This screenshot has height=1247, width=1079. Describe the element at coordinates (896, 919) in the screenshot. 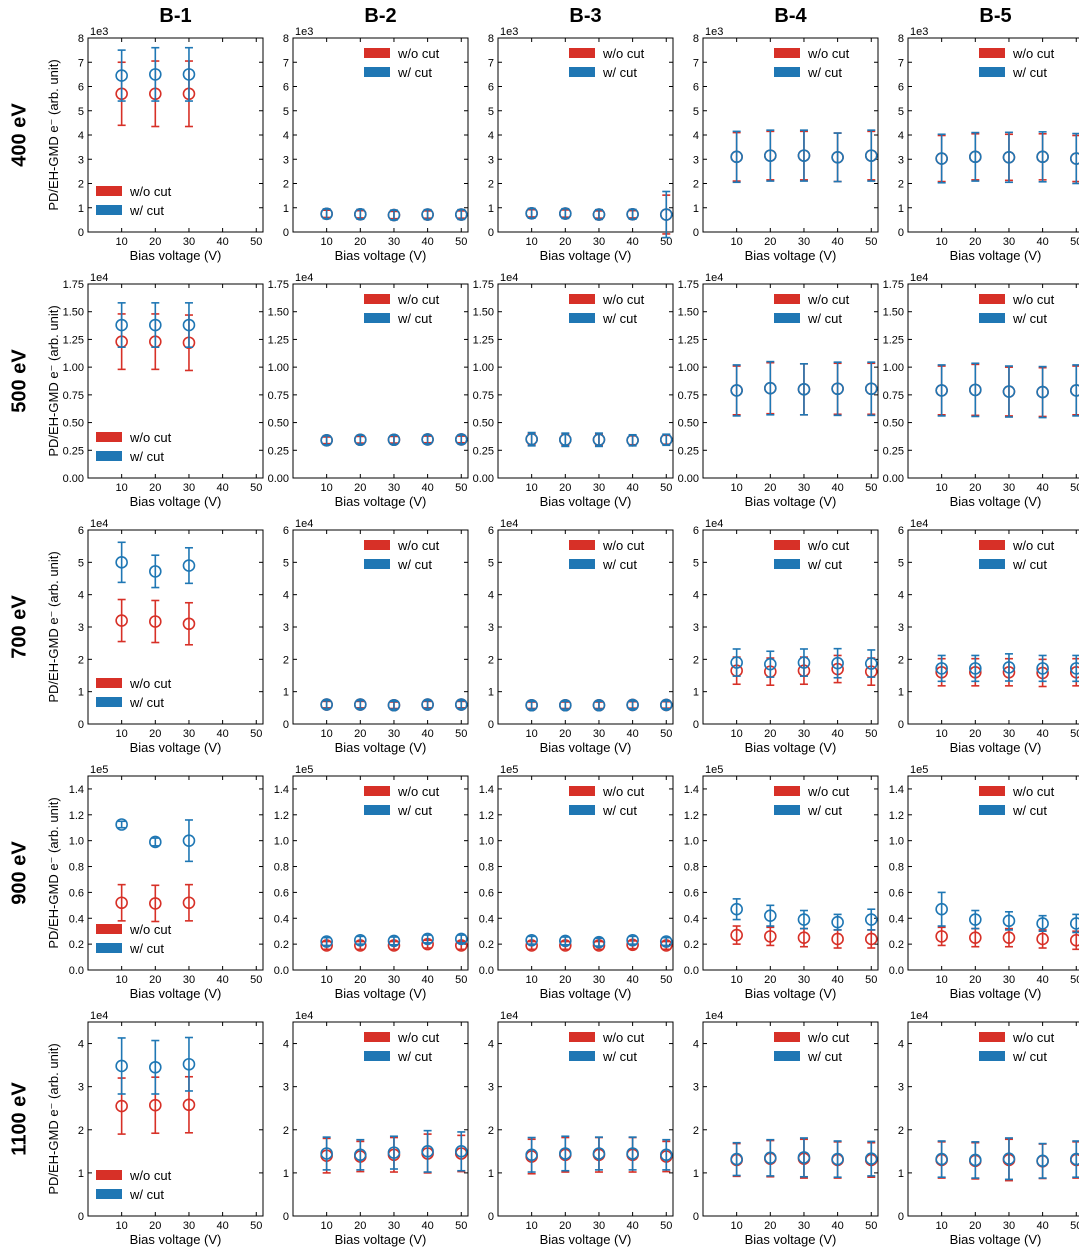

I see `y-tick-label: 0.4` at that location.